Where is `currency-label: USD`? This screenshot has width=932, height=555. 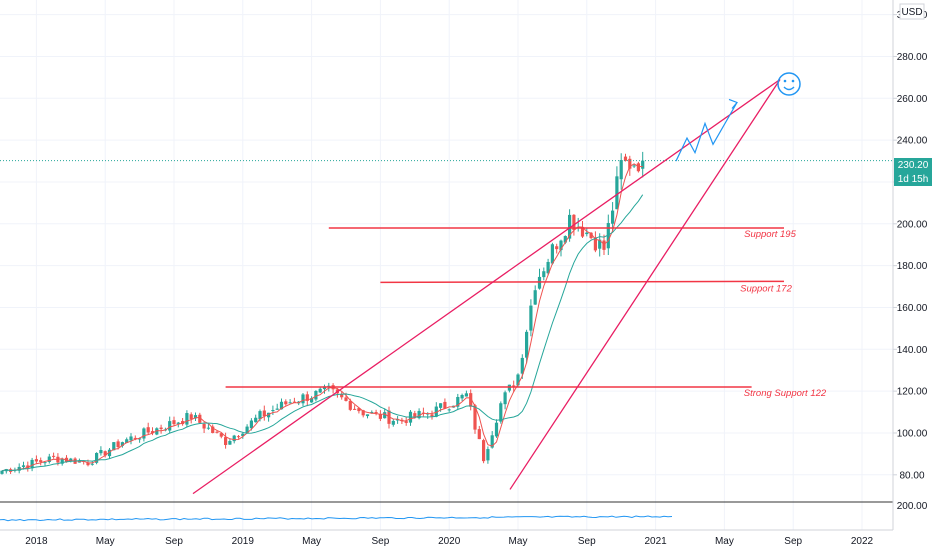 currency-label: USD is located at coordinates (911, 12).